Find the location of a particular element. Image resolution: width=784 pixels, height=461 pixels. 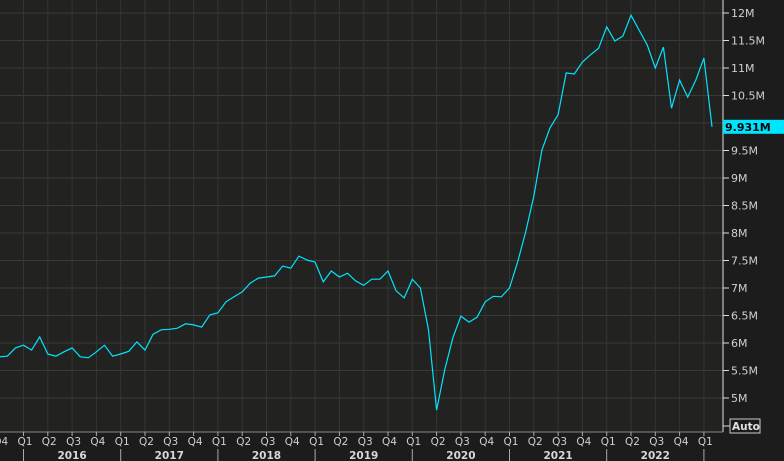

y-tick-label: 9.5M is located at coordinates (744, 151).